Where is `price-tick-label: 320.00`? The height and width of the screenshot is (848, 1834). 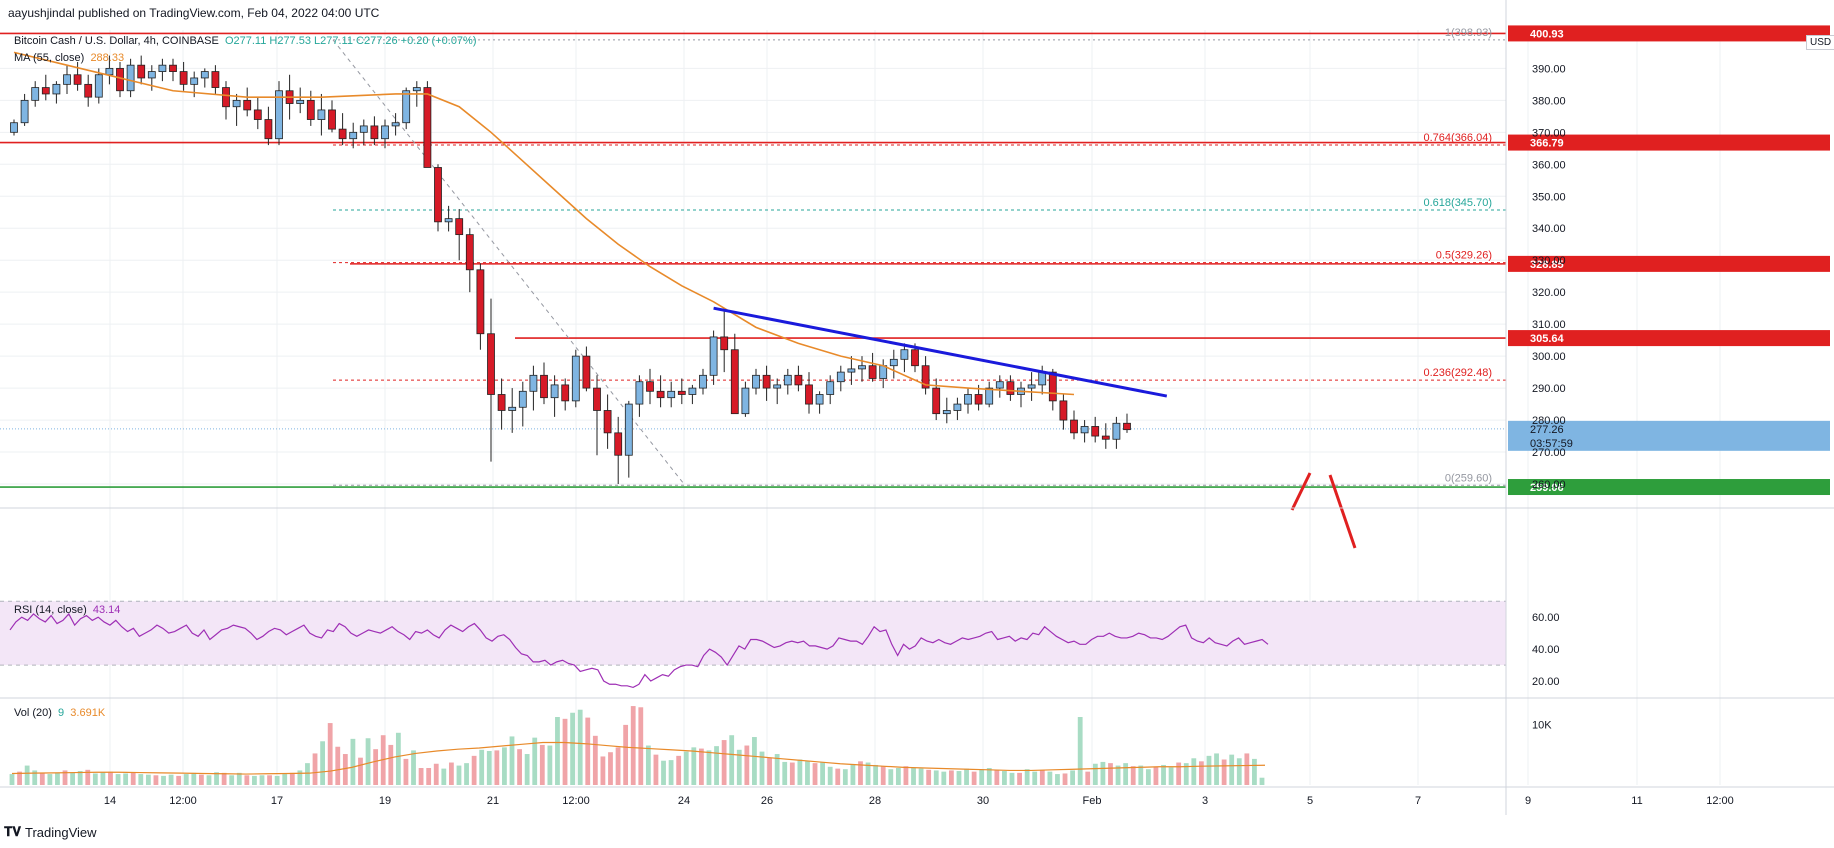 price-tick-label: 320.00 is located at coordinates (1549, 293).